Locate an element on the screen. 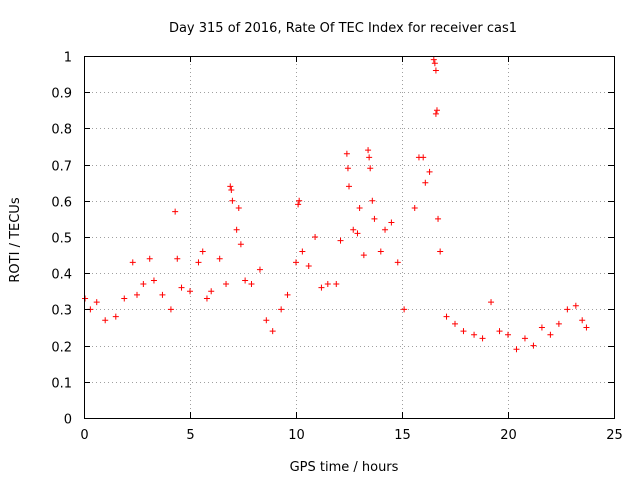 The height and width of the screenshot is (480, 640). y-tick-label: 0.1 is located at coordinates (61, 384).